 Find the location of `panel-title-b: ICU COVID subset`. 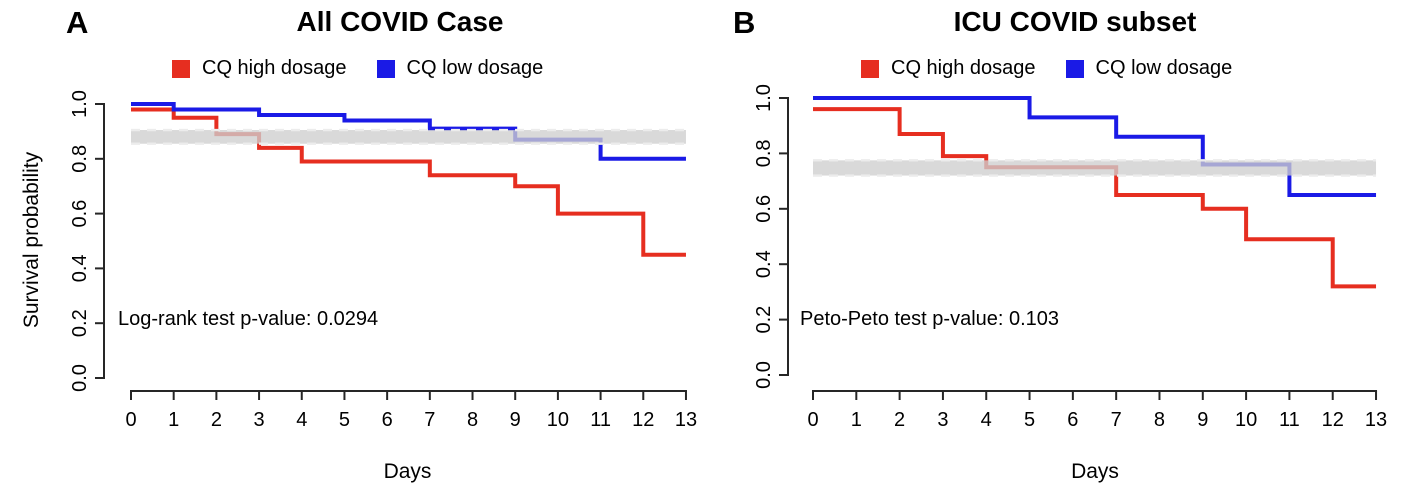

panel-title-b: ICU COVID subset is located at coordinates (1075, 21).